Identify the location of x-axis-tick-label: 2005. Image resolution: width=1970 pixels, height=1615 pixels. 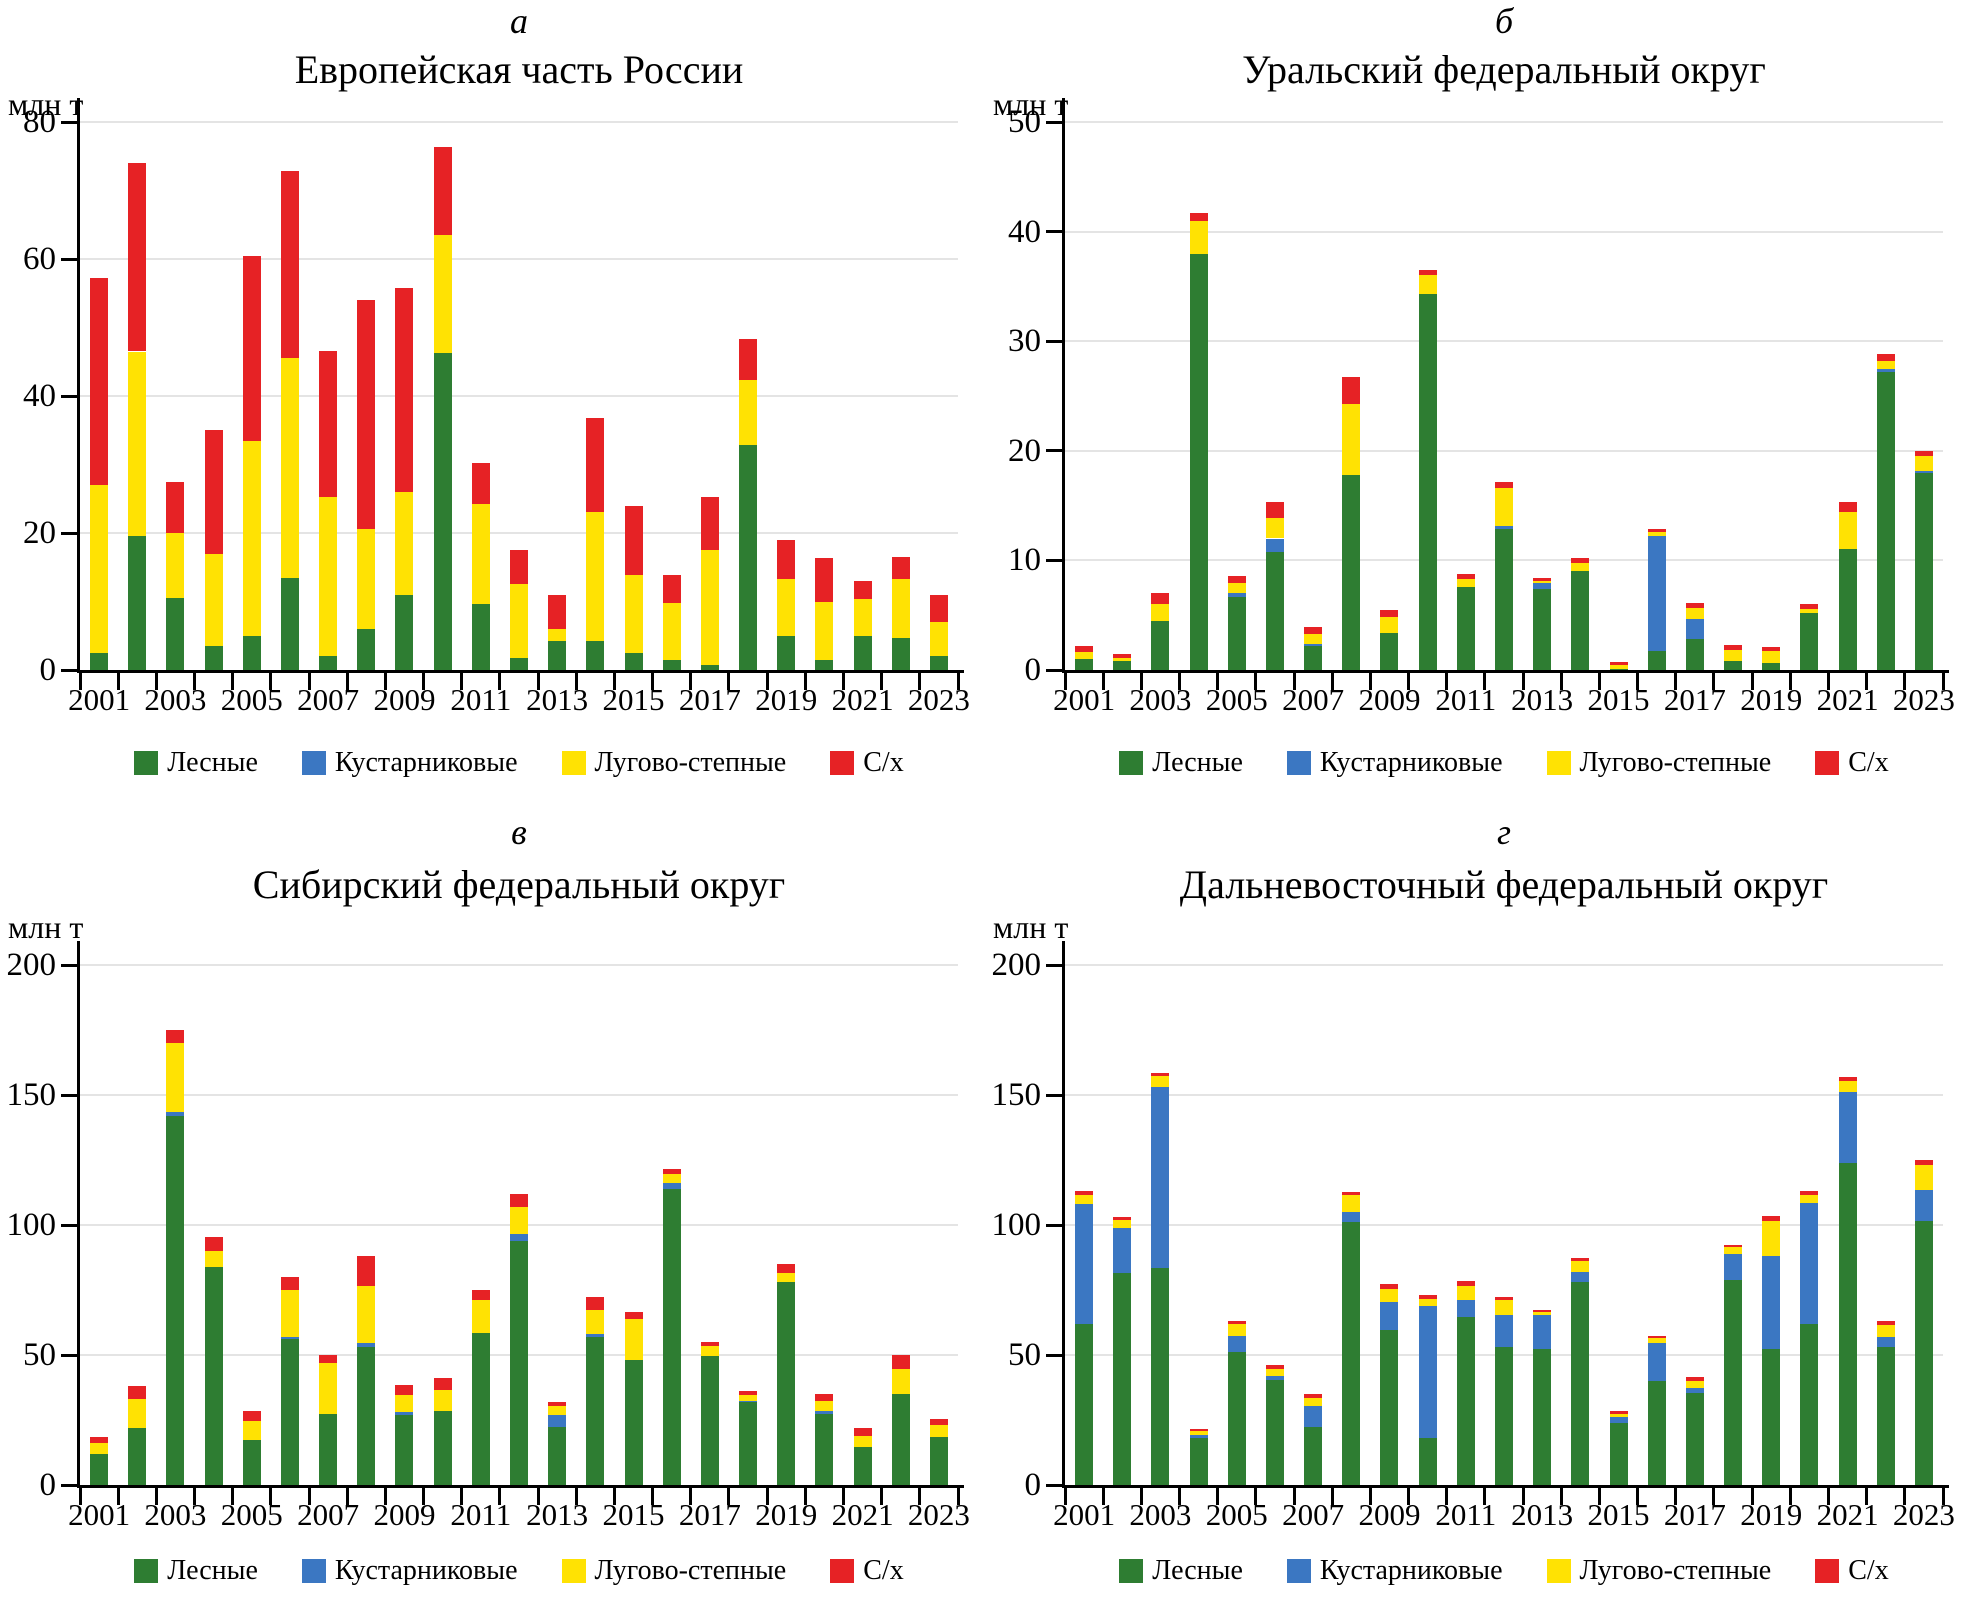
(1236, 1514).